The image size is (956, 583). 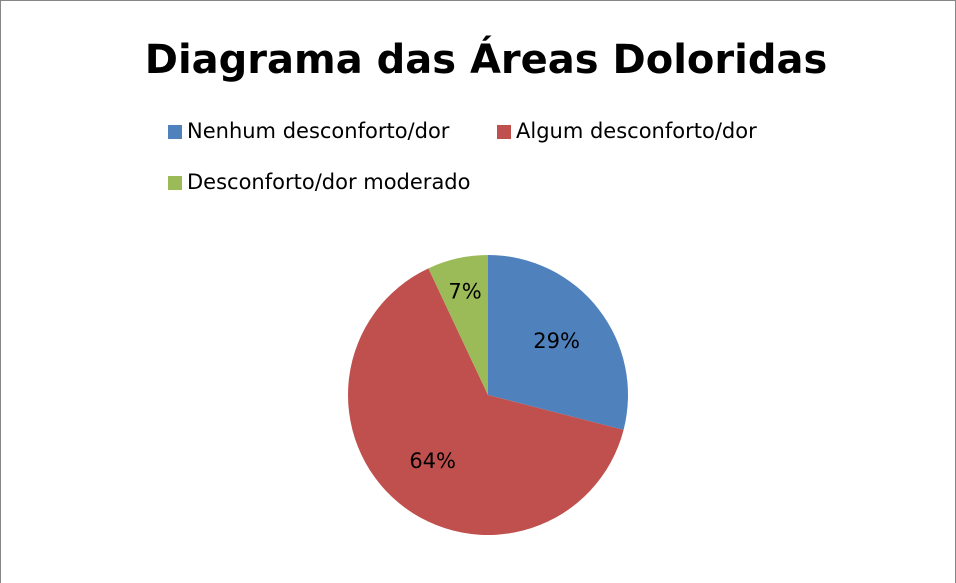 What do you see at coordinates (486, 59) in the screenshot?
I see `chart-title: Diagrama das Áreas Doloridas` at bounding box center [486, 59].